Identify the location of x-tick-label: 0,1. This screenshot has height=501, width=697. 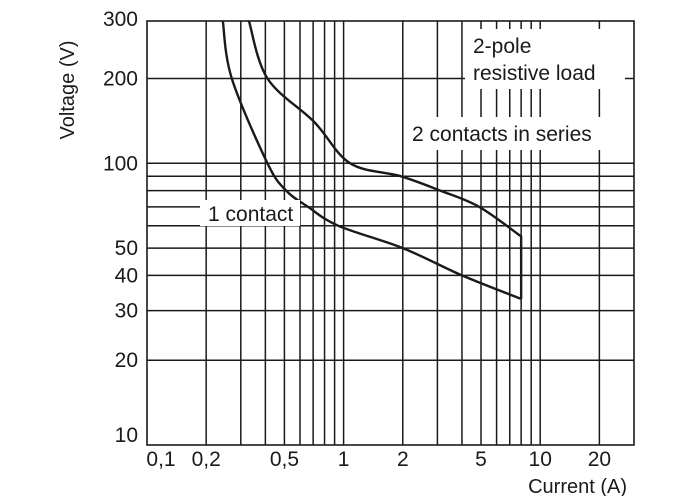
(160, 459).